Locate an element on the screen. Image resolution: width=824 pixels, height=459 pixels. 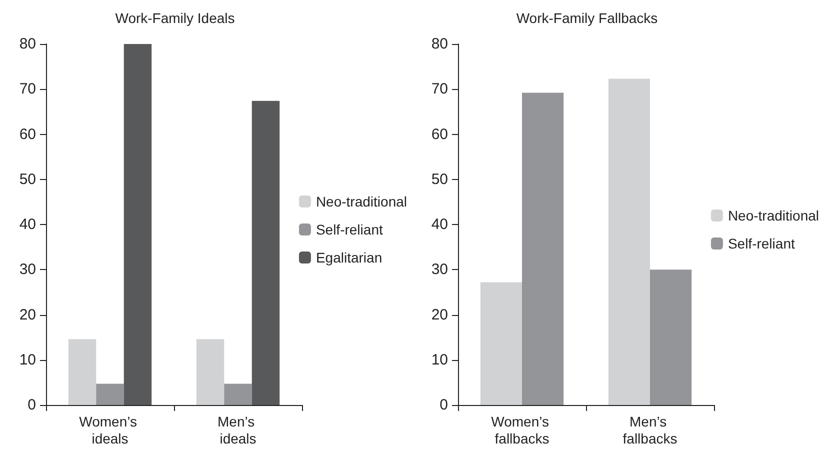
x-tick-label: Men’s fallbacks is located at coordinates (650, 430).